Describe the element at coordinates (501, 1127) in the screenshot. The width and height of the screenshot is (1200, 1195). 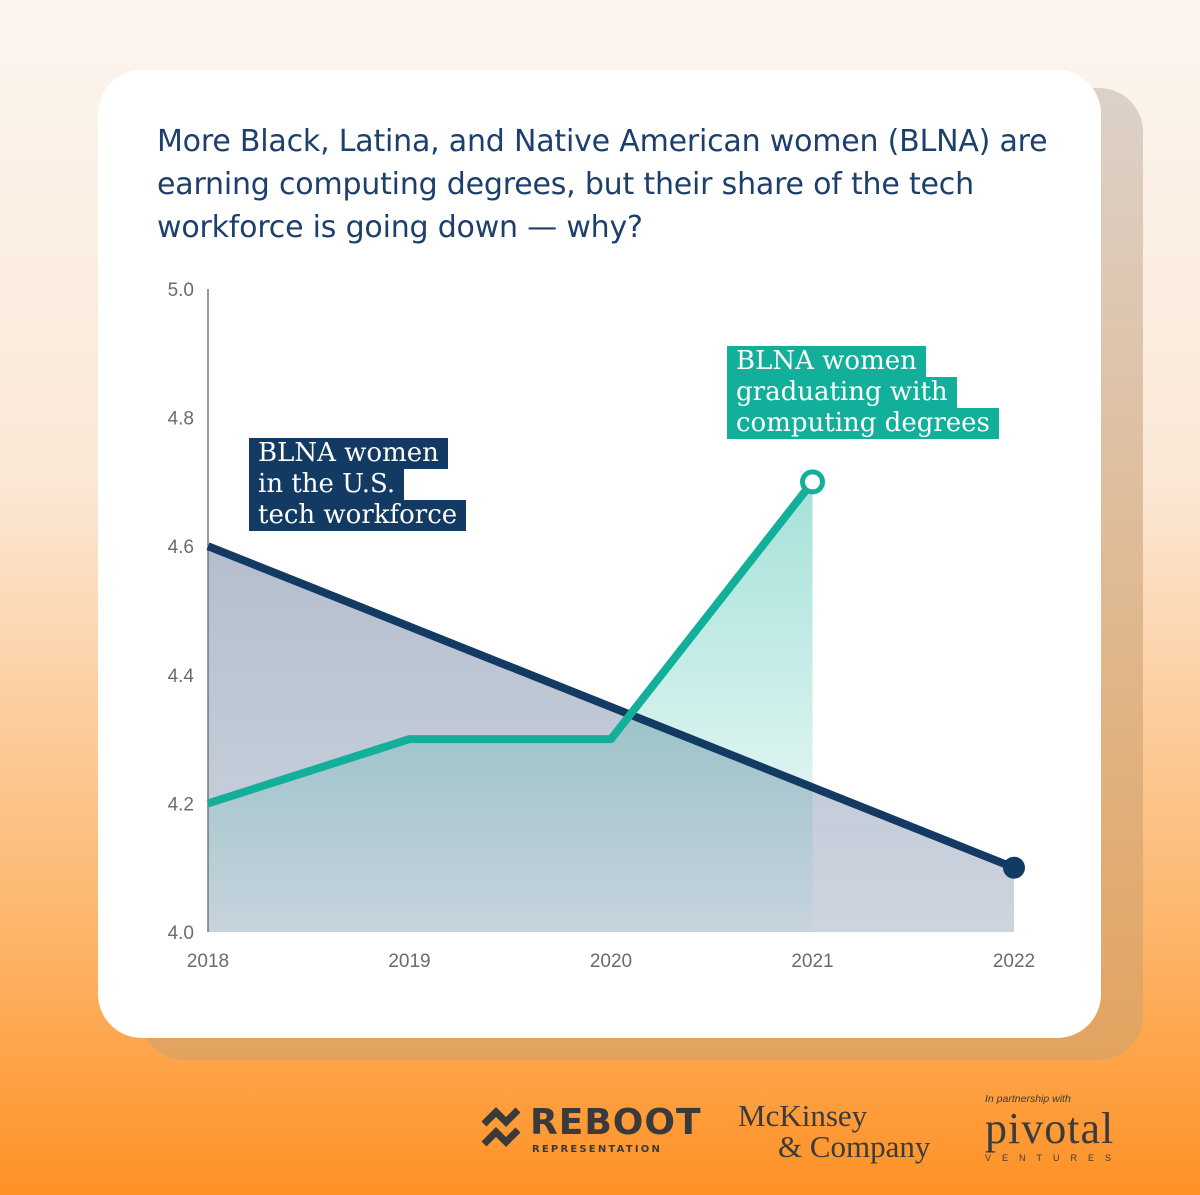
I see `reboot-logo-icon` at that location.